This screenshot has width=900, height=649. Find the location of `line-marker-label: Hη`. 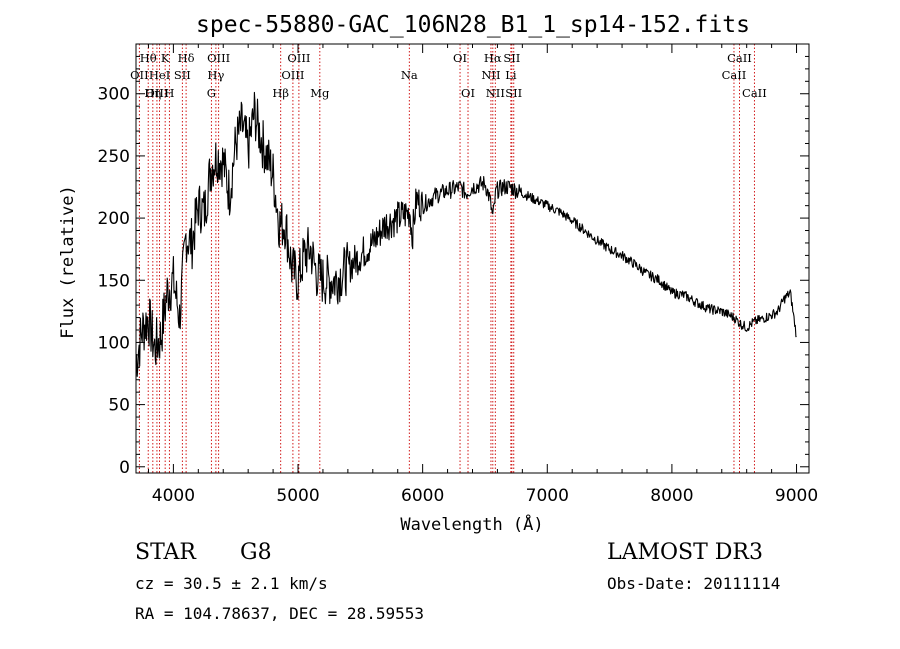

line-marker-label: Hη is located at coordinates (152, 93).